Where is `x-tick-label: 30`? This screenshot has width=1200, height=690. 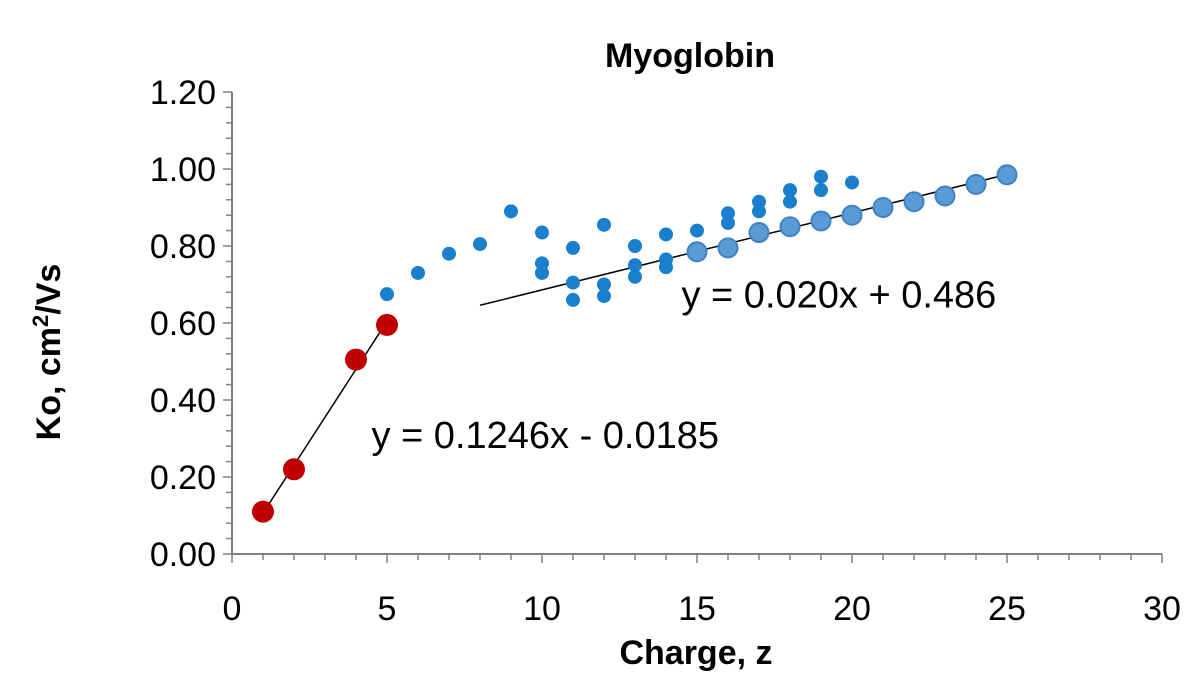 x-tick-label: 30 is located at coordinates (1162, 609).